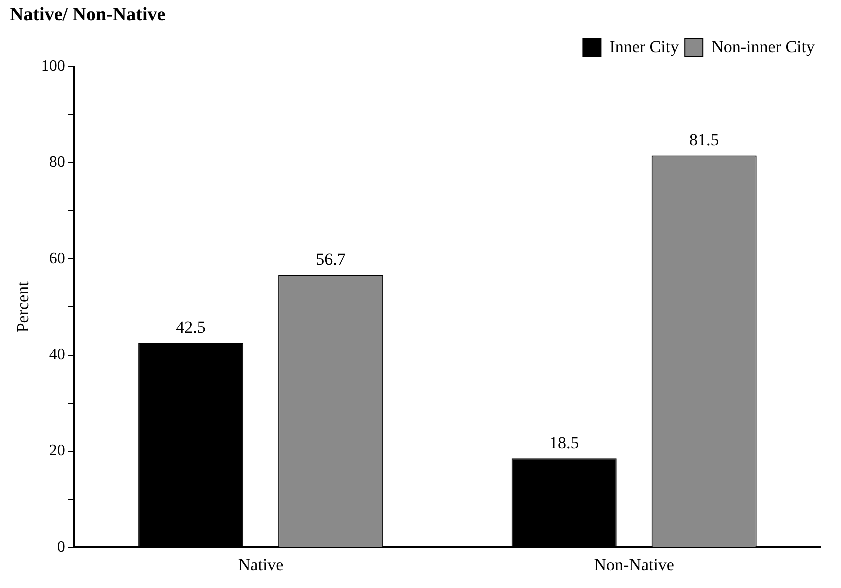 This screenshot has width=841, height=588. What do you see at coordinates (191, 328) in the screenshot?
I see `data-label: 42.5` at bounding box center [191, 328].